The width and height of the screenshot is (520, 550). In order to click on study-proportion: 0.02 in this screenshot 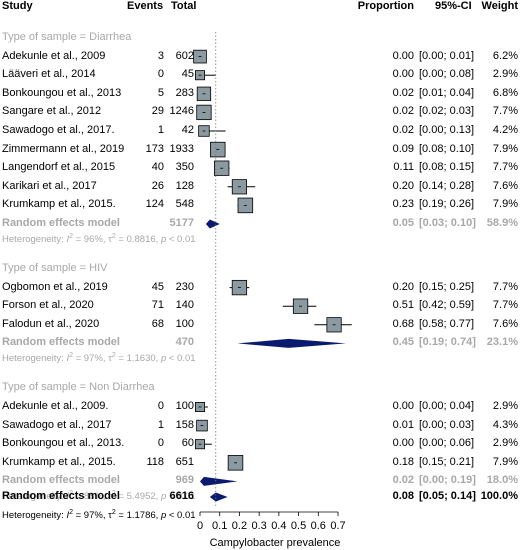, I will do `click(403, 130)`.